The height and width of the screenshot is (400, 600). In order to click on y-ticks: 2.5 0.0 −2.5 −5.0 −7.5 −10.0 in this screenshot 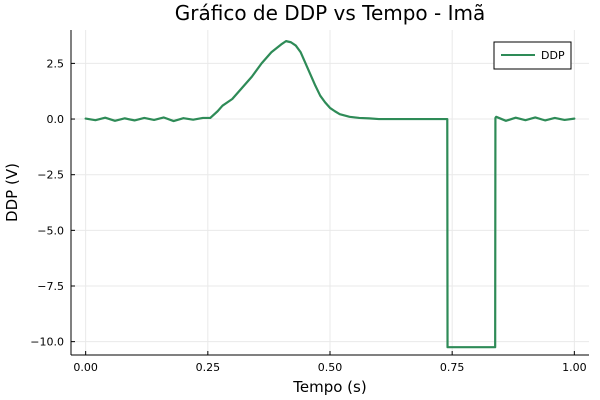, I will do `click(52, 203)`.